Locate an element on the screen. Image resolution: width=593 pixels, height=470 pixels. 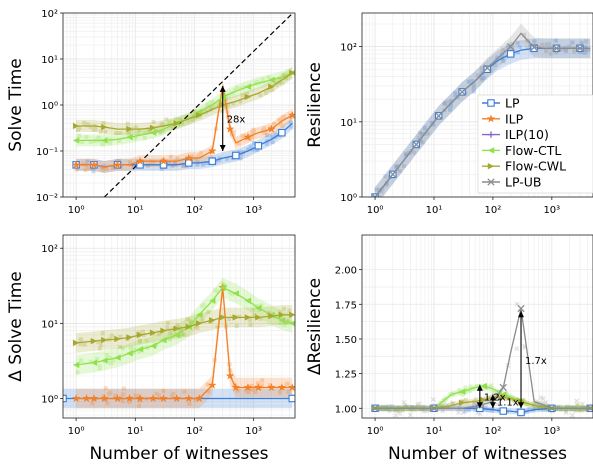
y-tick-label: 10¹ is located at coordinates (49, 324).